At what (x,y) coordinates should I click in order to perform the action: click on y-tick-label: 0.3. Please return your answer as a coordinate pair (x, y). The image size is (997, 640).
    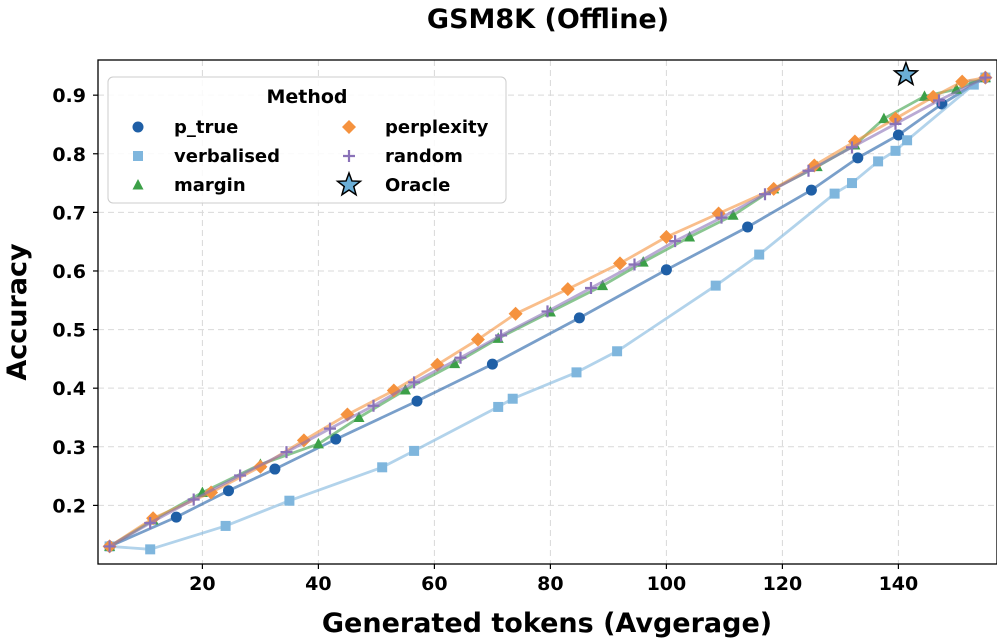
    Looking at the image, I should click on (69, 448).